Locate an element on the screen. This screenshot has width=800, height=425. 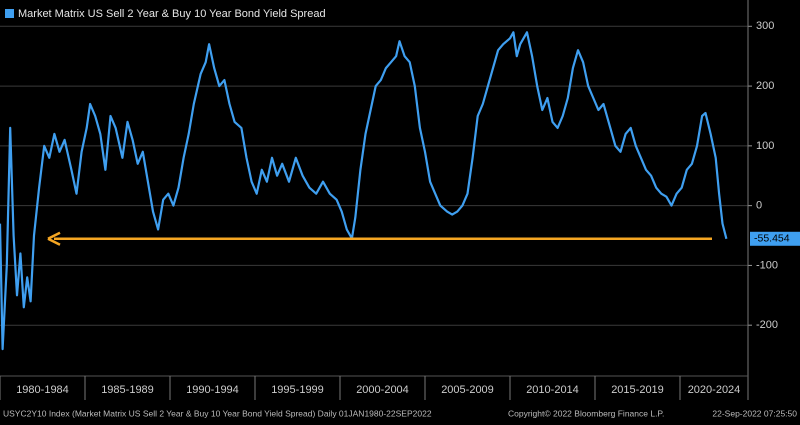
x-tick-label: 2020-2024 is located at coordinates (714, 390).